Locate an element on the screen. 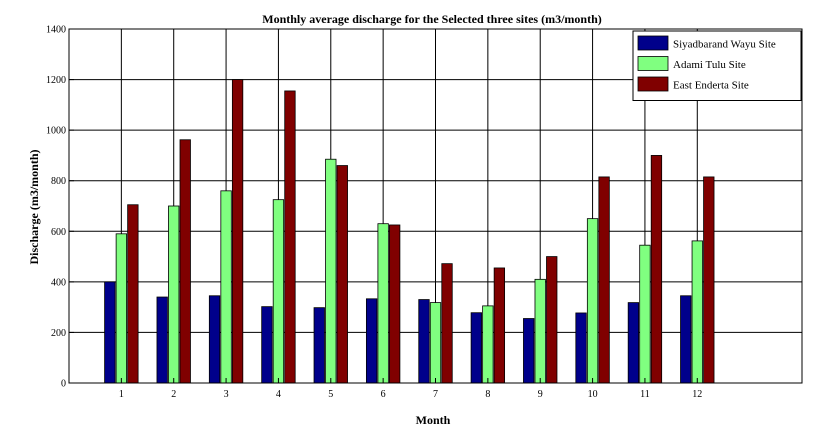 This screenshot has width=830, height=445. x-tick-label: 2 is located at coordinates (173, 394).